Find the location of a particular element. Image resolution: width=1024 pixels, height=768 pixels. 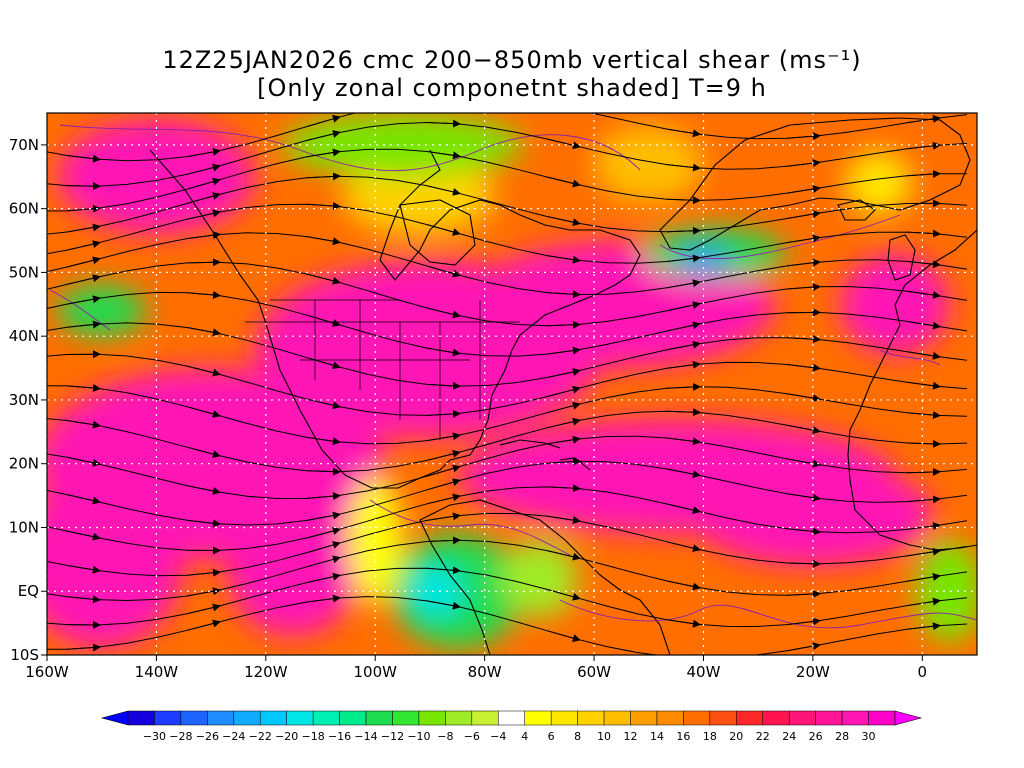

hudson-bay-coast is located at coordinates (437, 232).